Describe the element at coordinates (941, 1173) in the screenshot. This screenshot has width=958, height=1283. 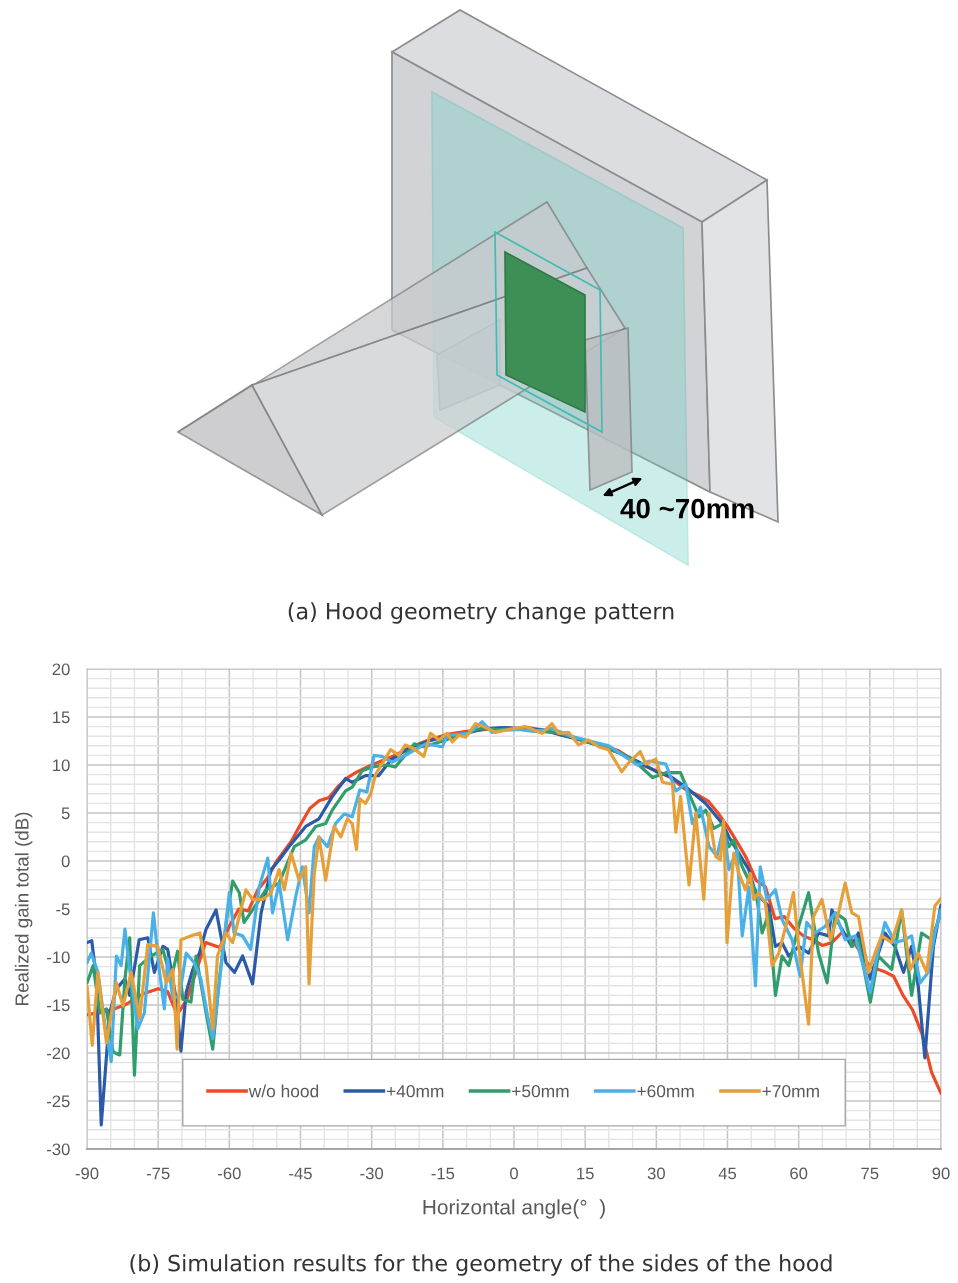
I see `x-tick-label: 90` at that location.